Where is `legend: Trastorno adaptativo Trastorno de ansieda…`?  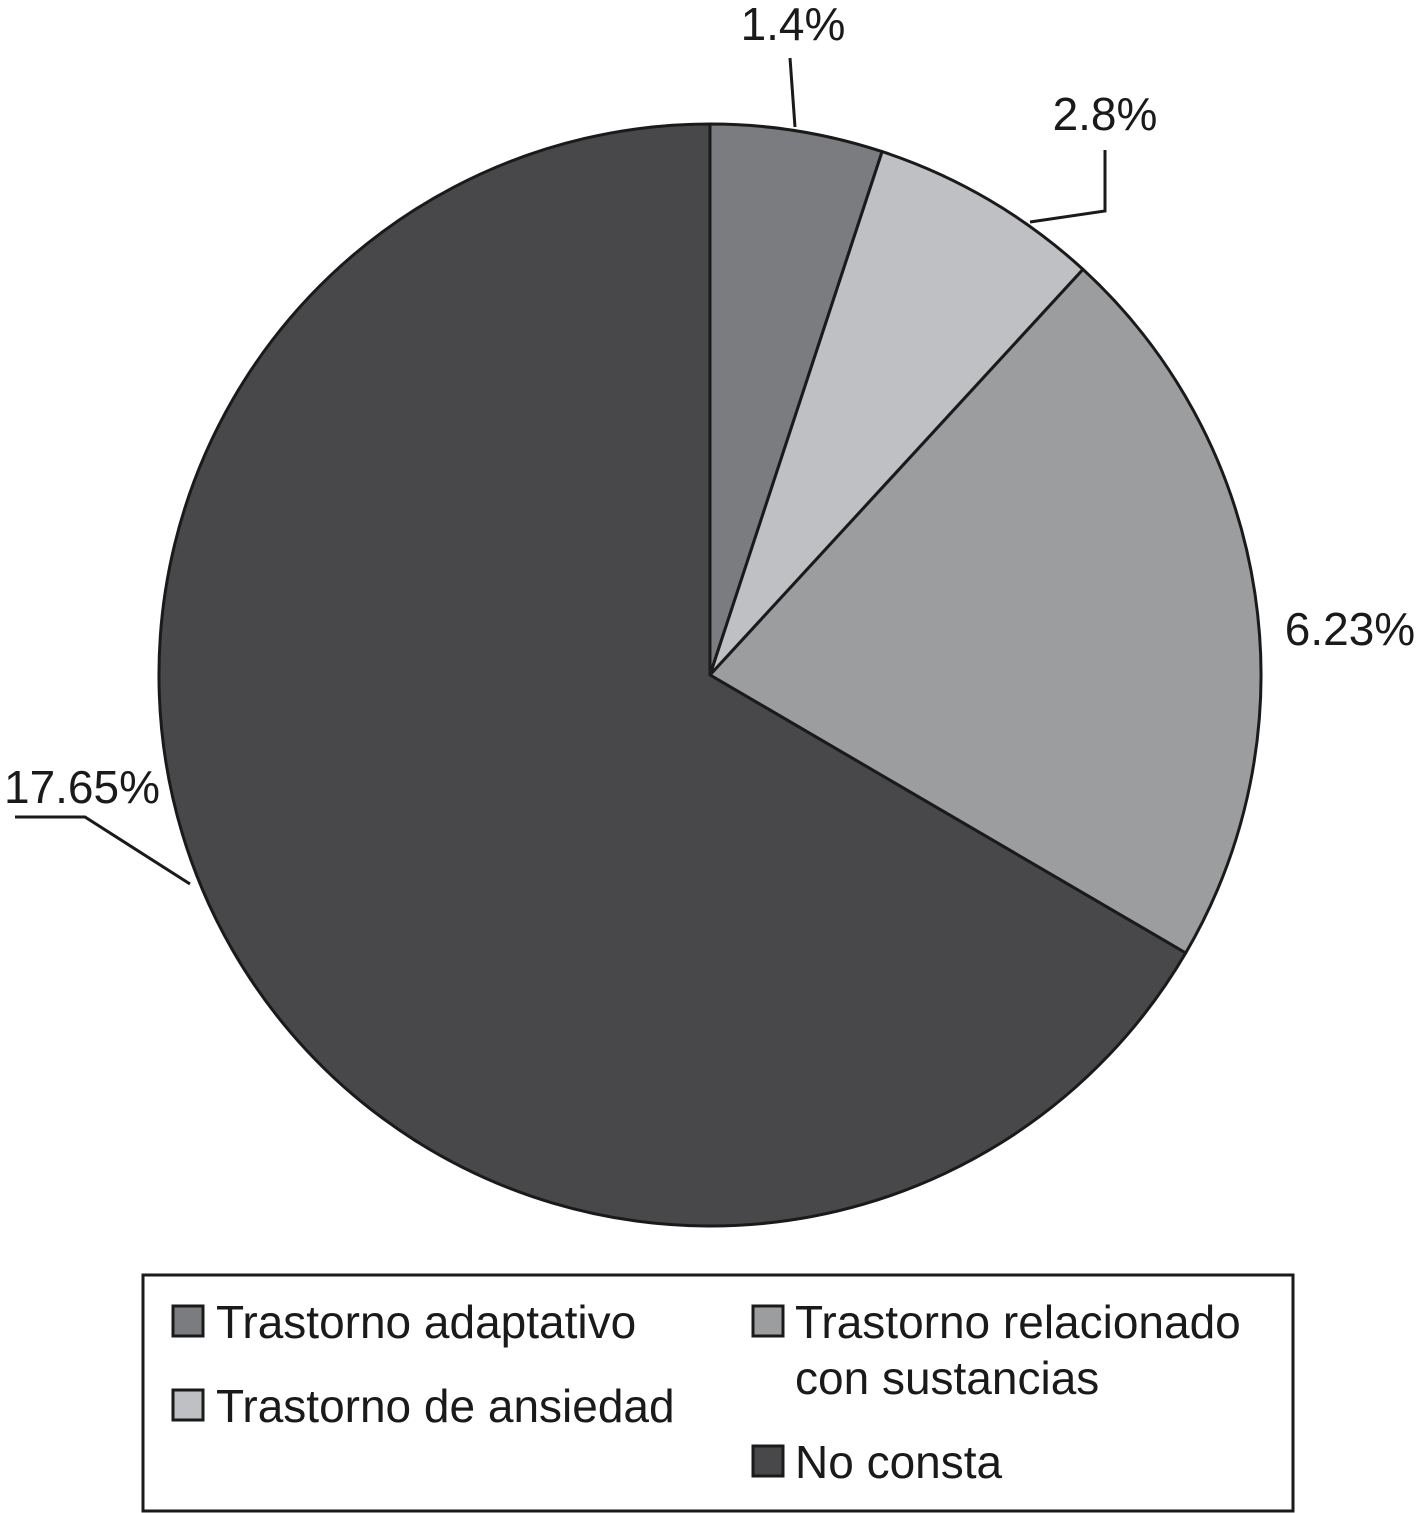
legend: Trastorno adaptativo Trastorno de ansieda… is located at coordinates (718, 1393).